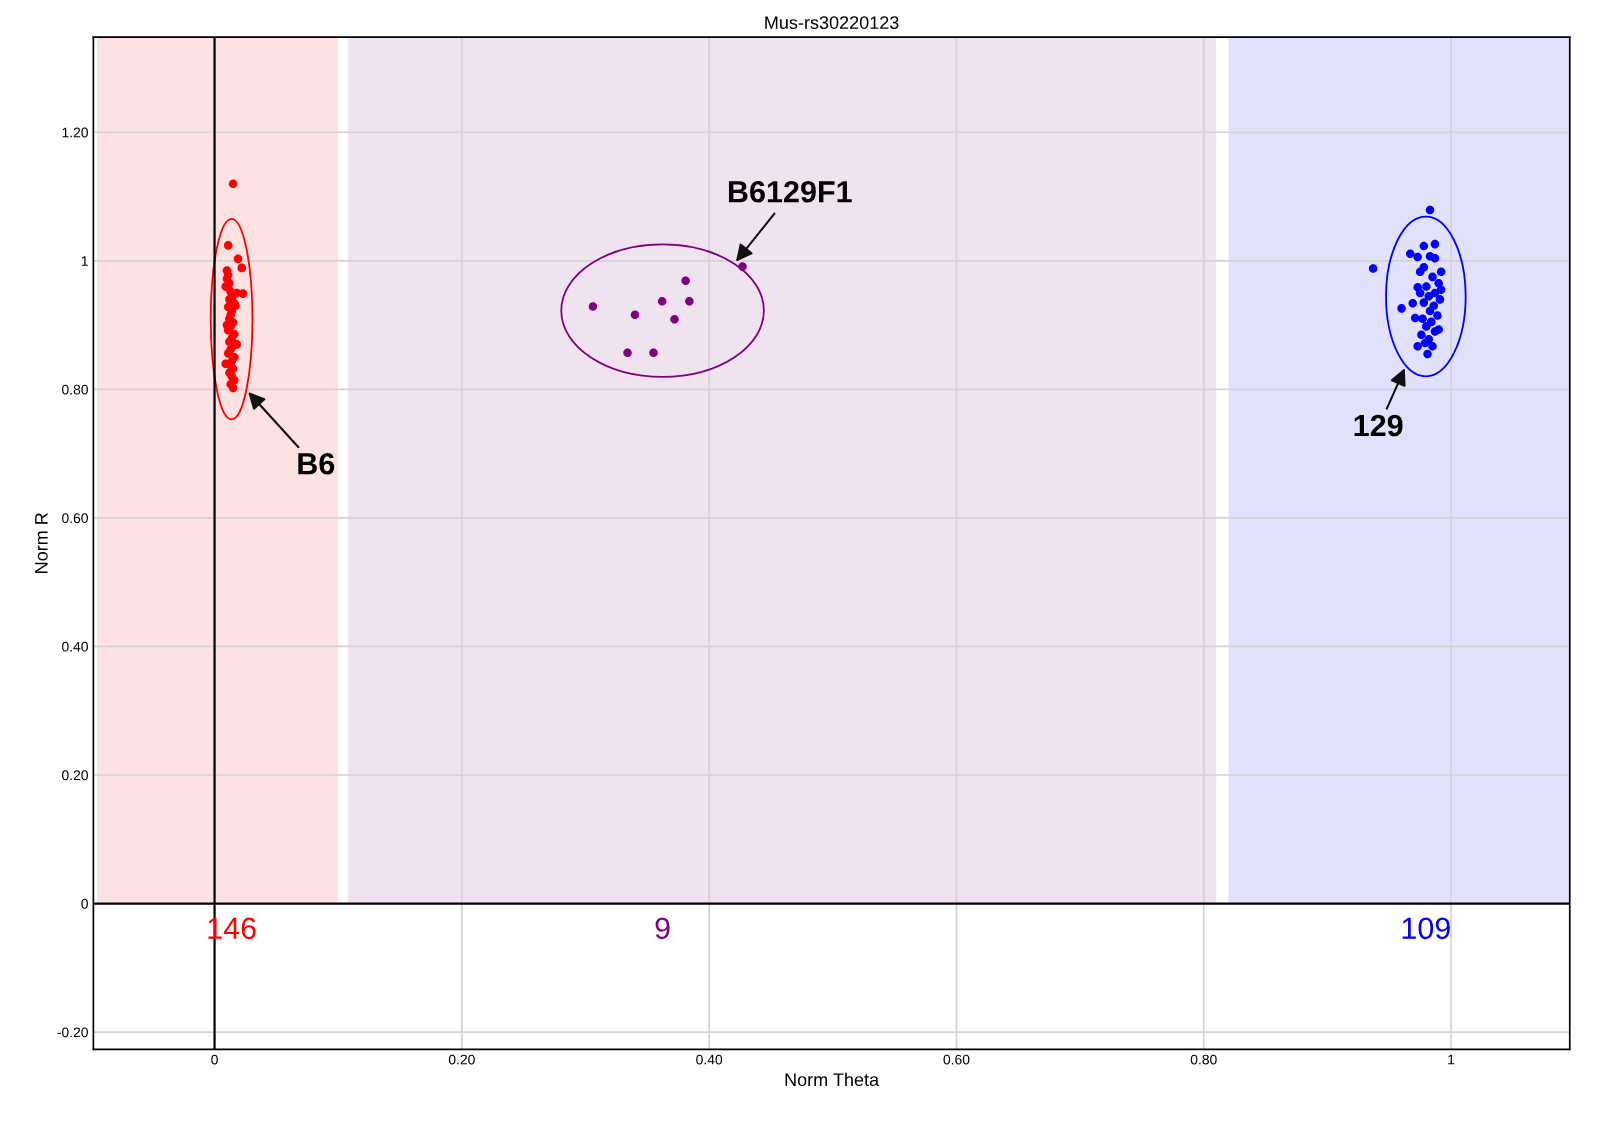  I want to click on y-tick-label: 1, so click(84, 261).